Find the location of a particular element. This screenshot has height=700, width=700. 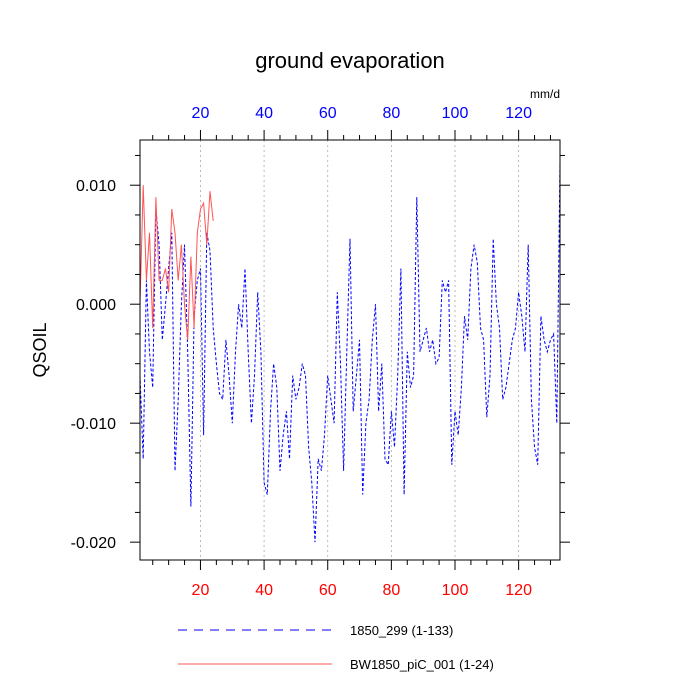

x-tick-label-top: 80 is located at coordinates (391, 113).